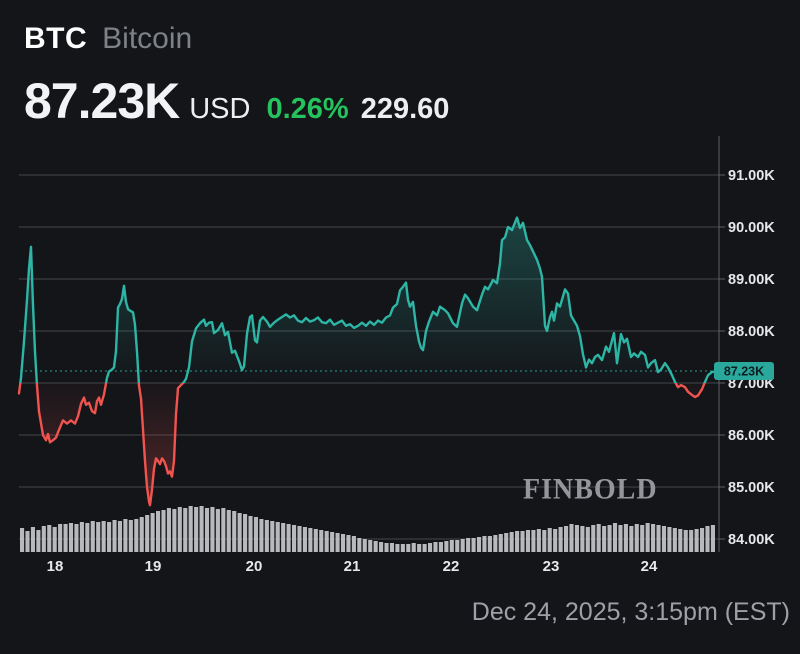 The height and width of the screenshot is (654, 800). What do you see at coordinates (751, 280) in the screenshot?
I see `y-axis-label: 89.00K` at bounding box center [751, 280].